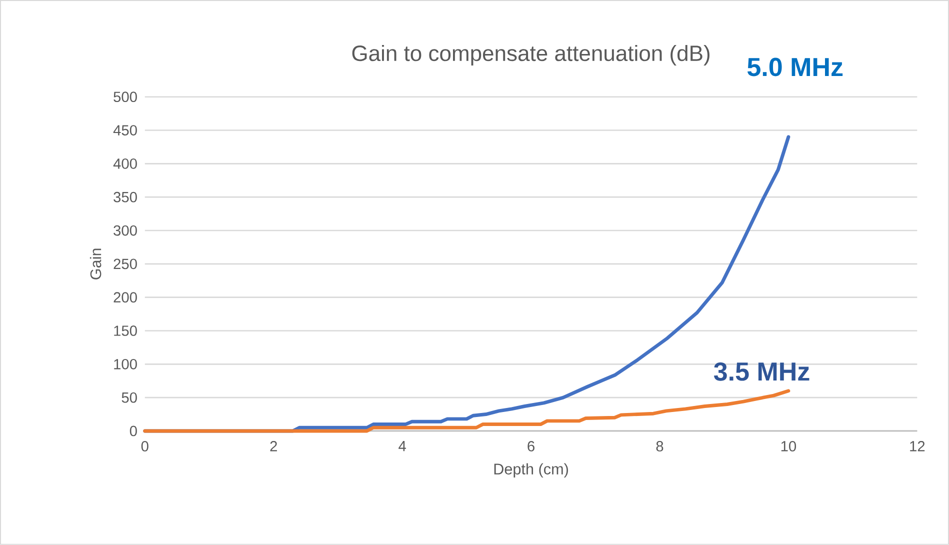  What do you see at coordinates (129, 397) in the screenshot?
I see `y-tick-label: 50` at bounding box center [129, 397].